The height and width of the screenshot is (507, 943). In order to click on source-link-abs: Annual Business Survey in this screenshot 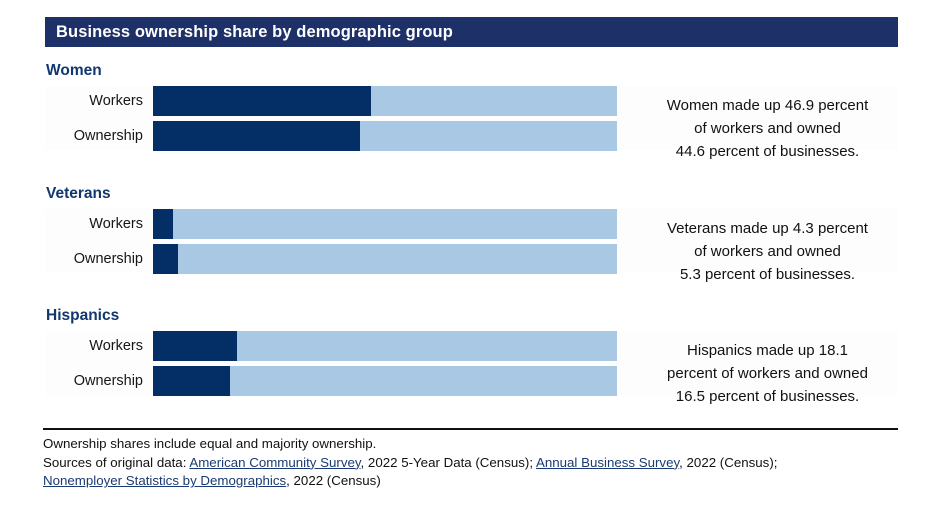, I will do `click(607, 462)`.